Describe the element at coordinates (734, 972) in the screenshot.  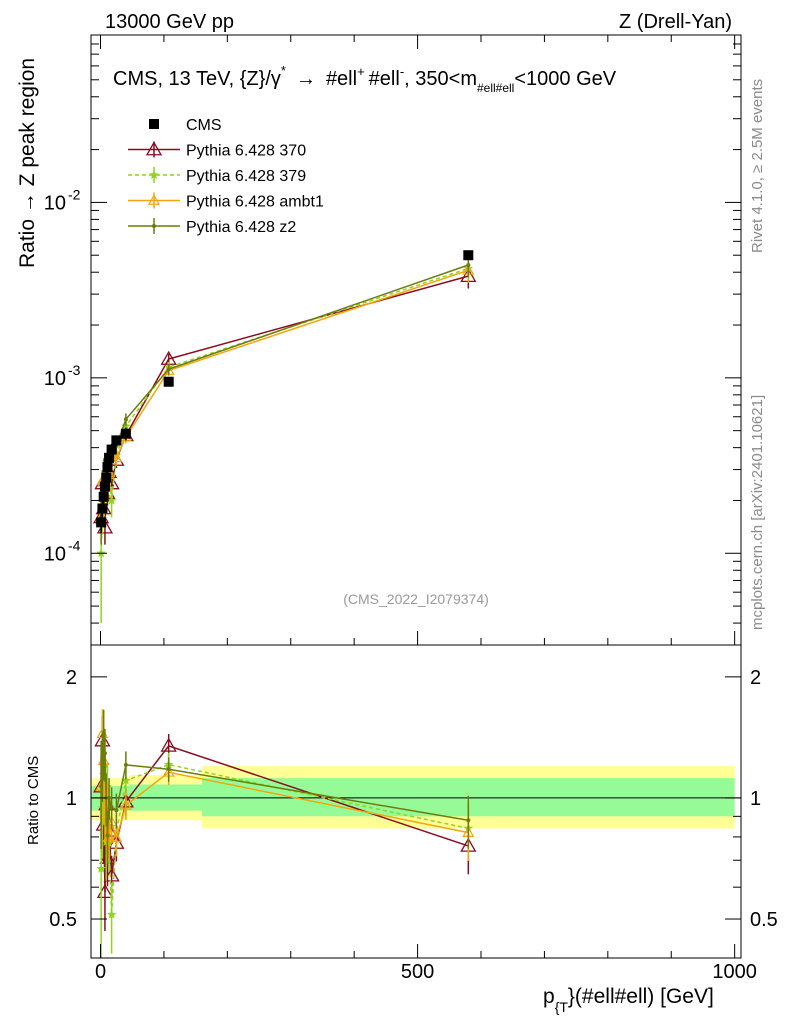
I see `x-tick-label-2: 1000` at that location.